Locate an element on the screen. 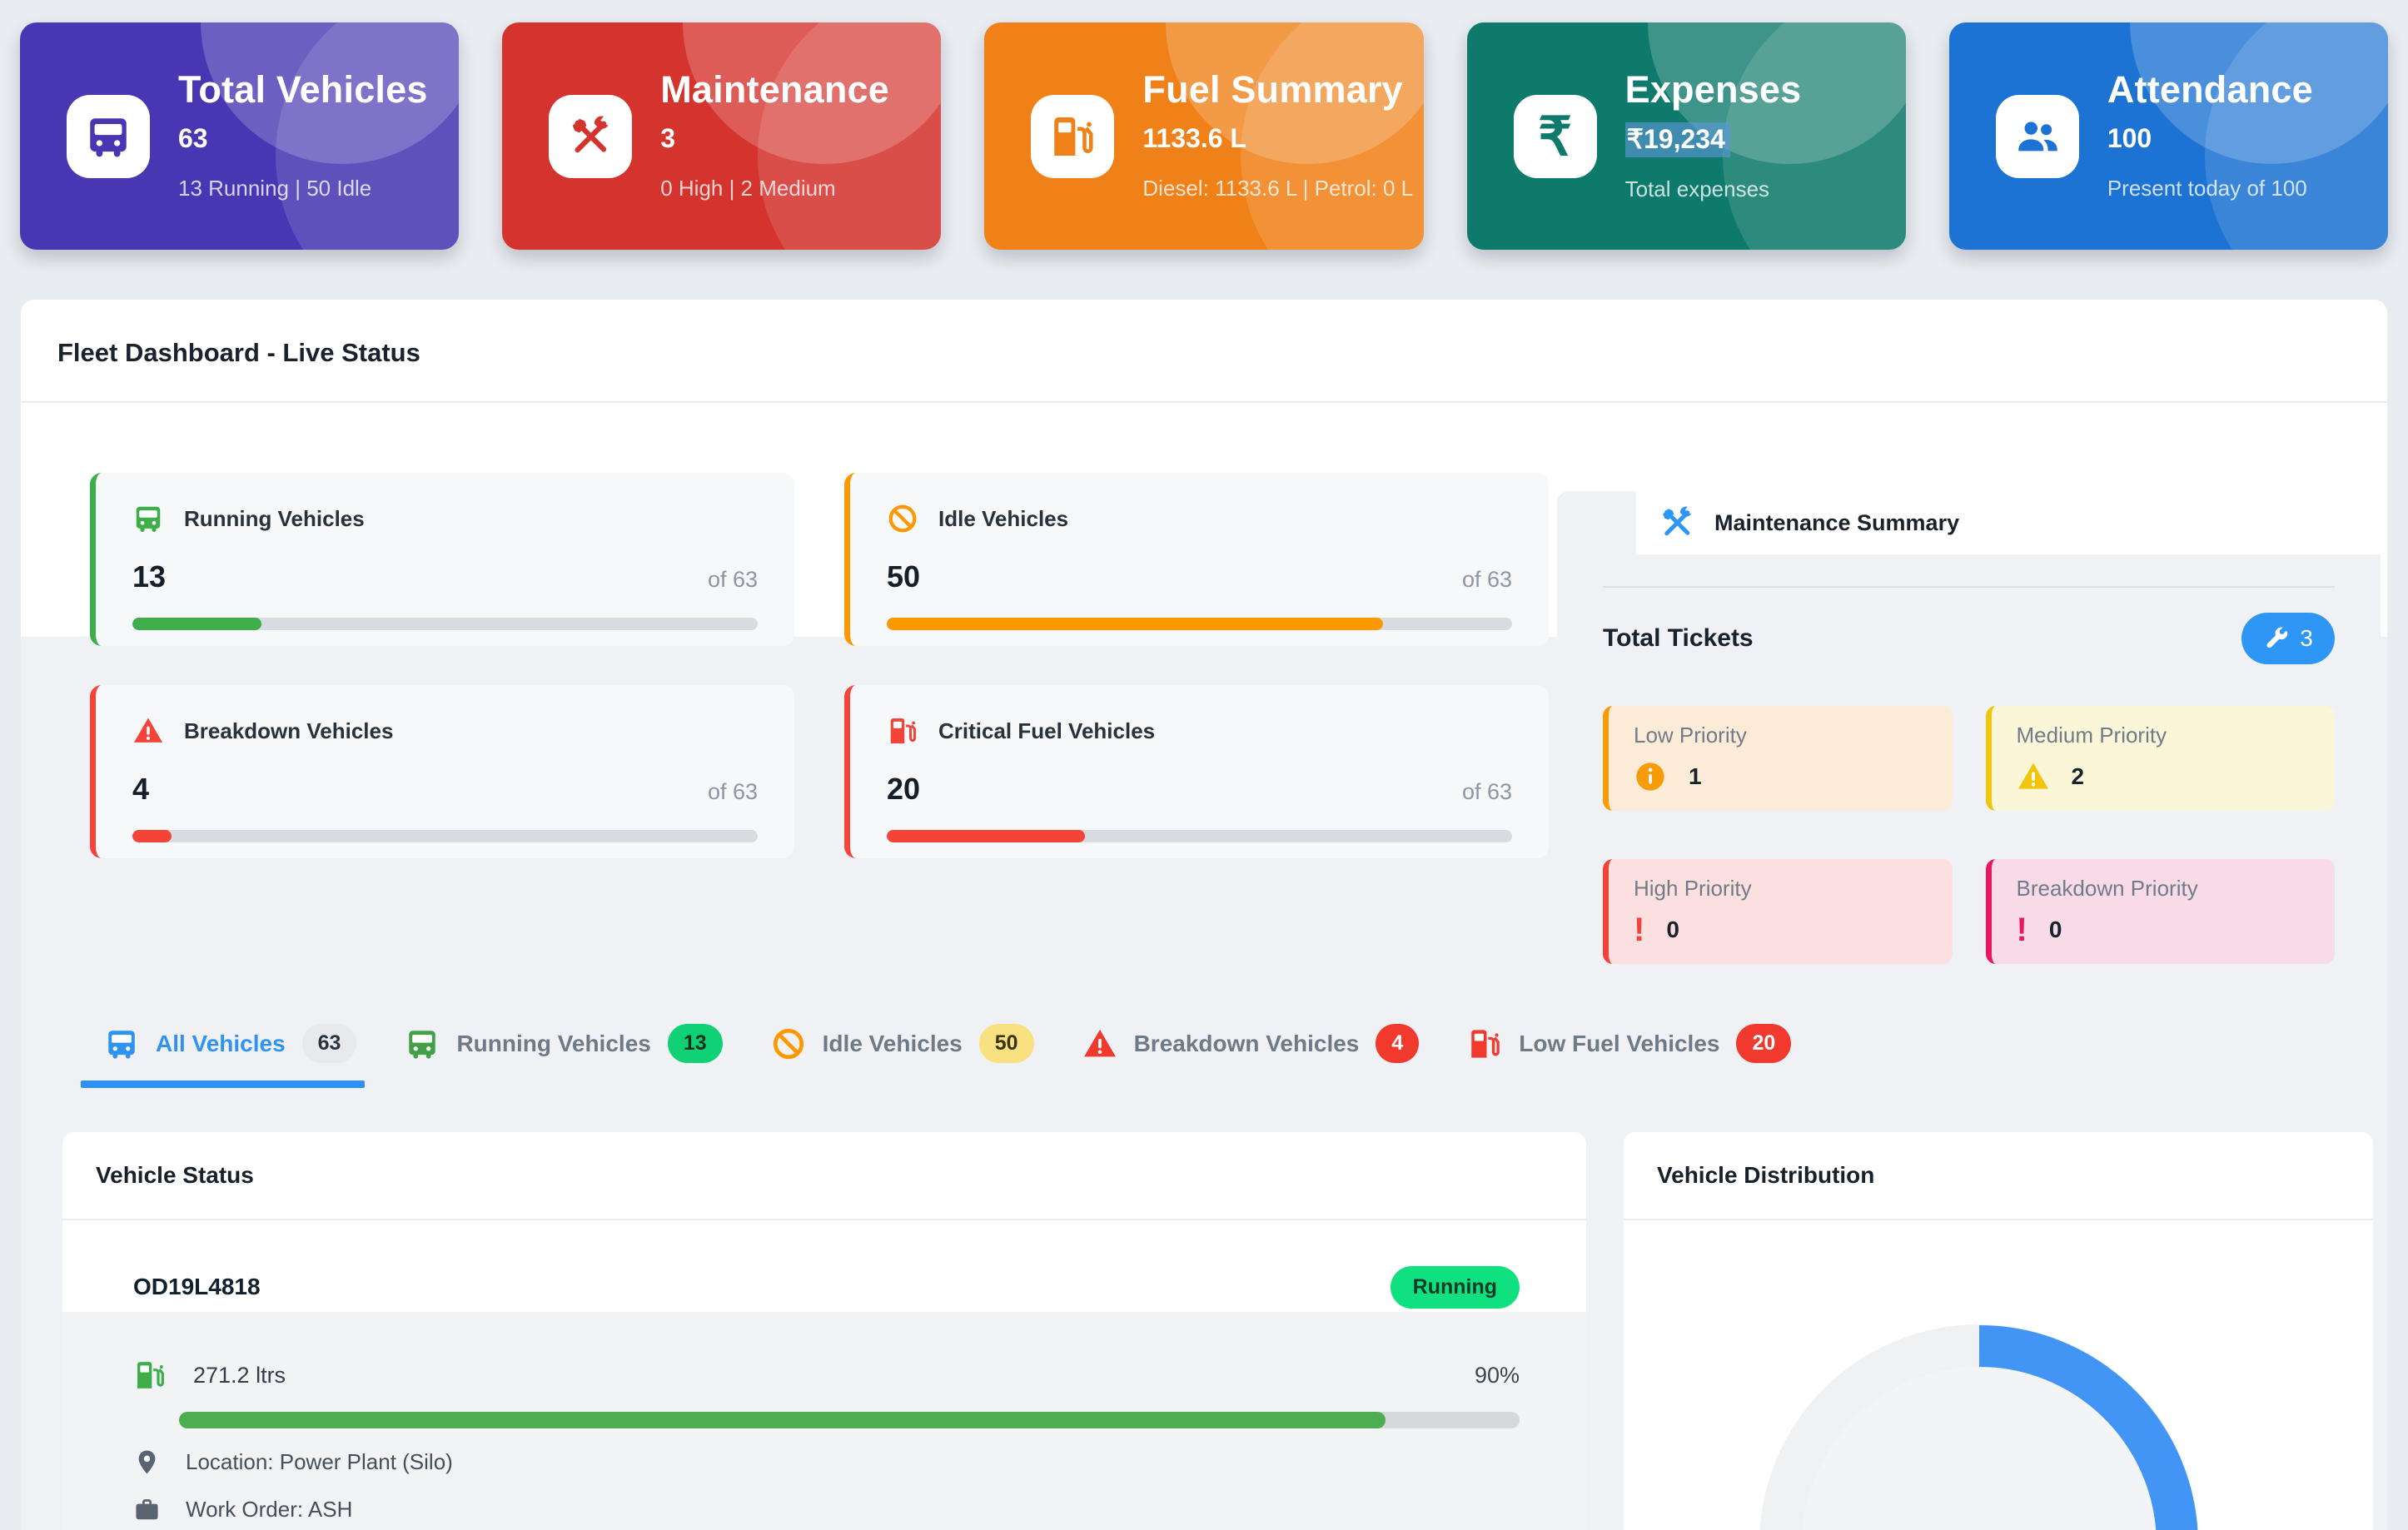 This screenshot has height=1530, width=2408. vehicle-status-title: Vehicle Status is located at coordinates (175, 1175).